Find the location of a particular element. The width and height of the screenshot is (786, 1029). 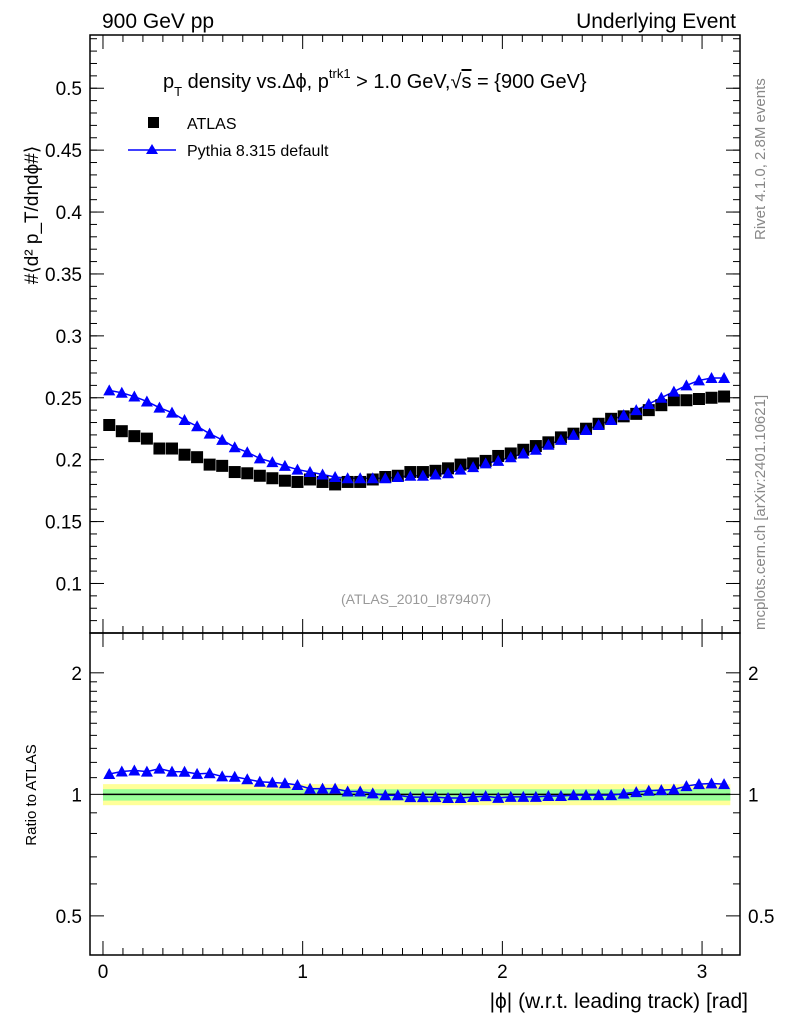

rivet-label: Rivet 4.1.0, 2.8M events is located at coordinates (760, 159).